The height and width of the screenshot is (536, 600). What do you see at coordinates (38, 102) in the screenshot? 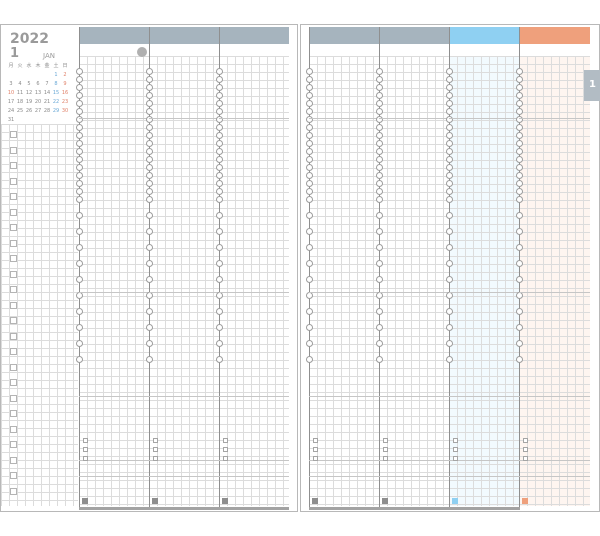
I see `mini-calendar-day: 20` at bounding box center [38, 102].